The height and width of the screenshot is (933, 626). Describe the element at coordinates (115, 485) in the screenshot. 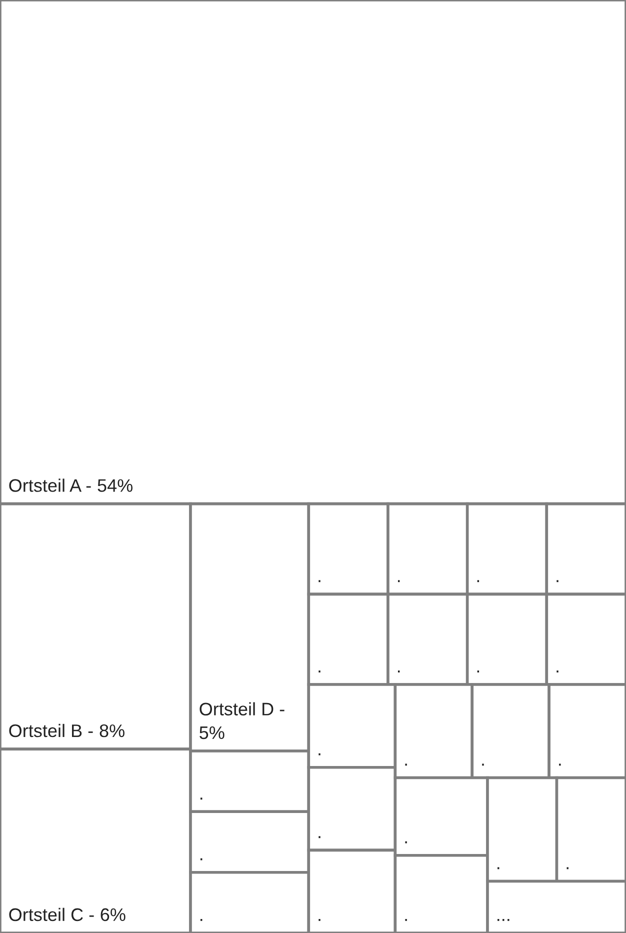

I see `data-label: 54%` at that location.